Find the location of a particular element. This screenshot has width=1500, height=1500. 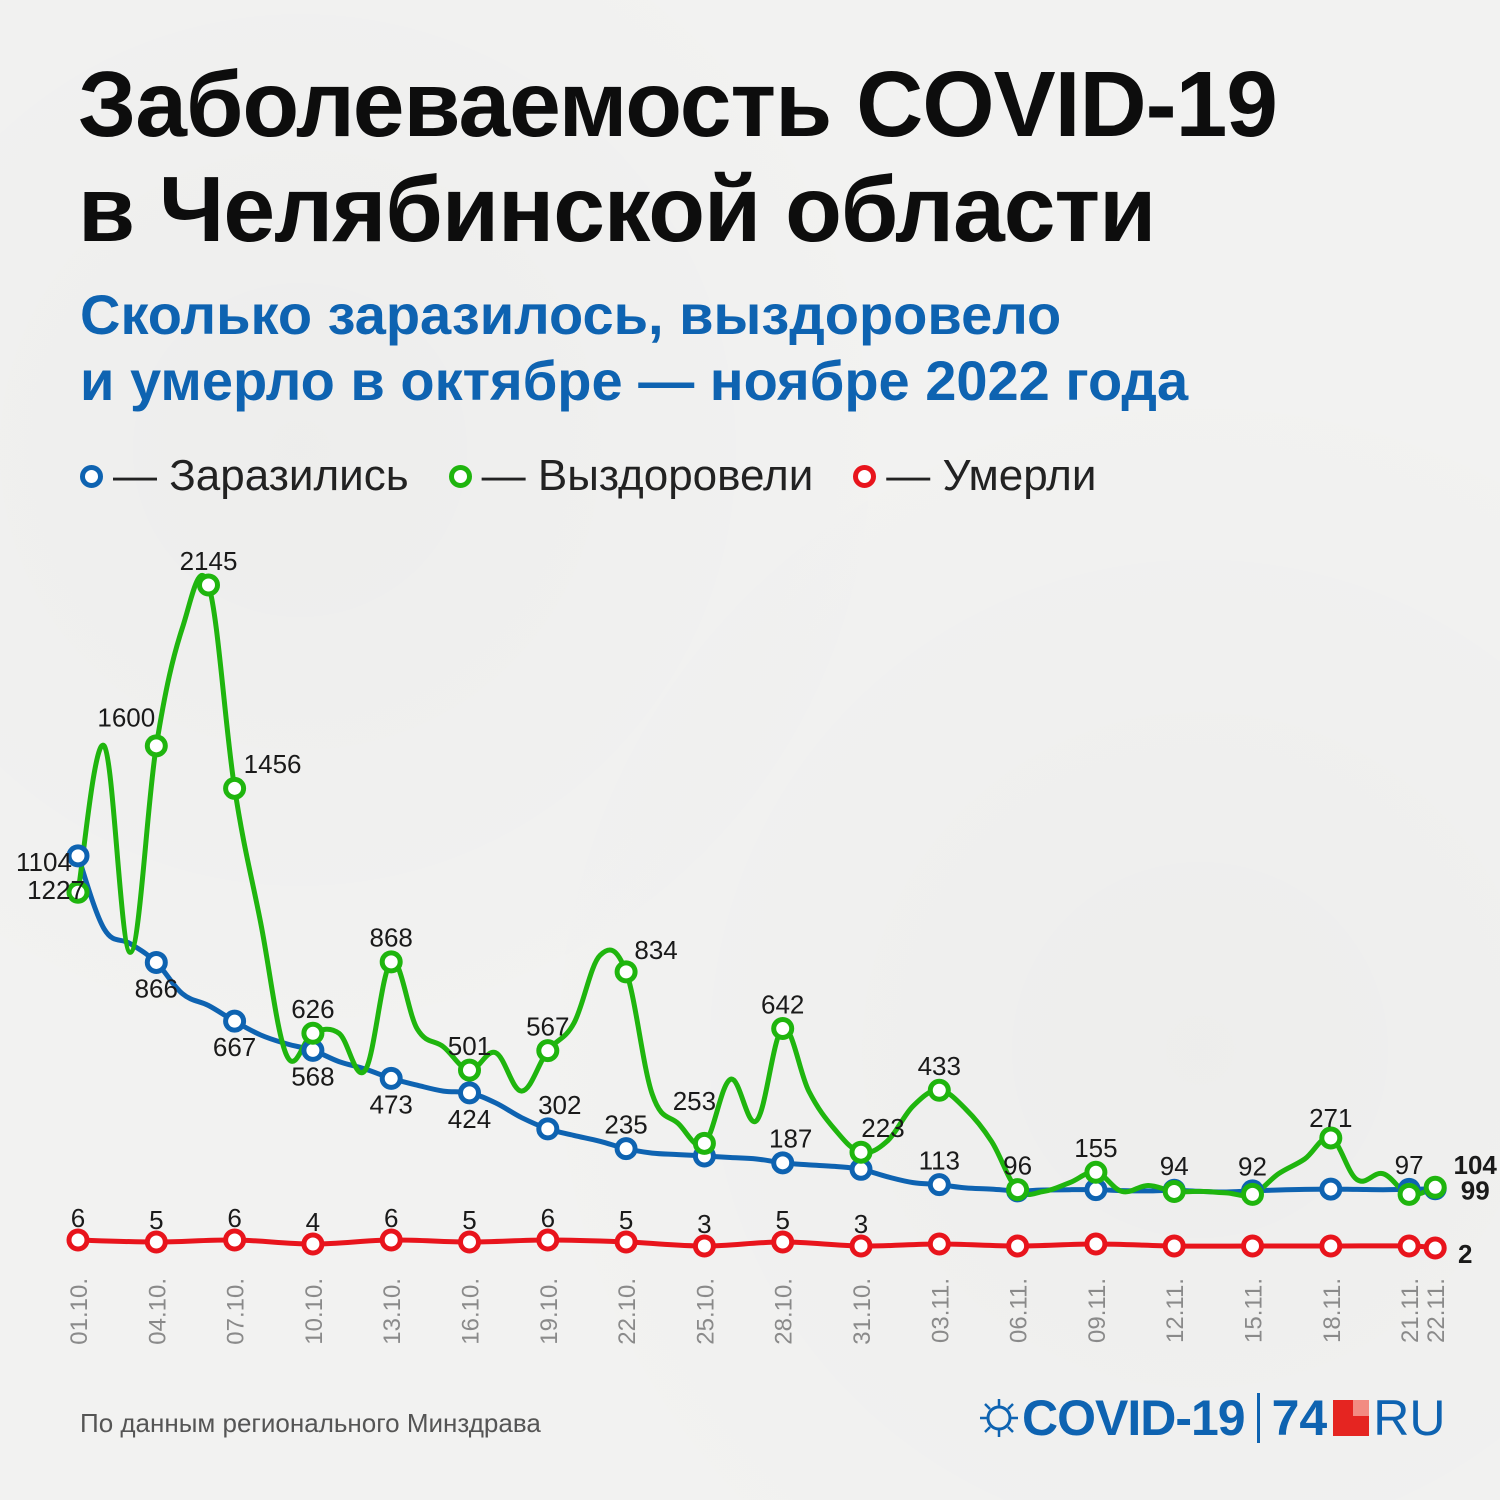

data-label-infected-6: 302 is located at coordinates (559, 1105).